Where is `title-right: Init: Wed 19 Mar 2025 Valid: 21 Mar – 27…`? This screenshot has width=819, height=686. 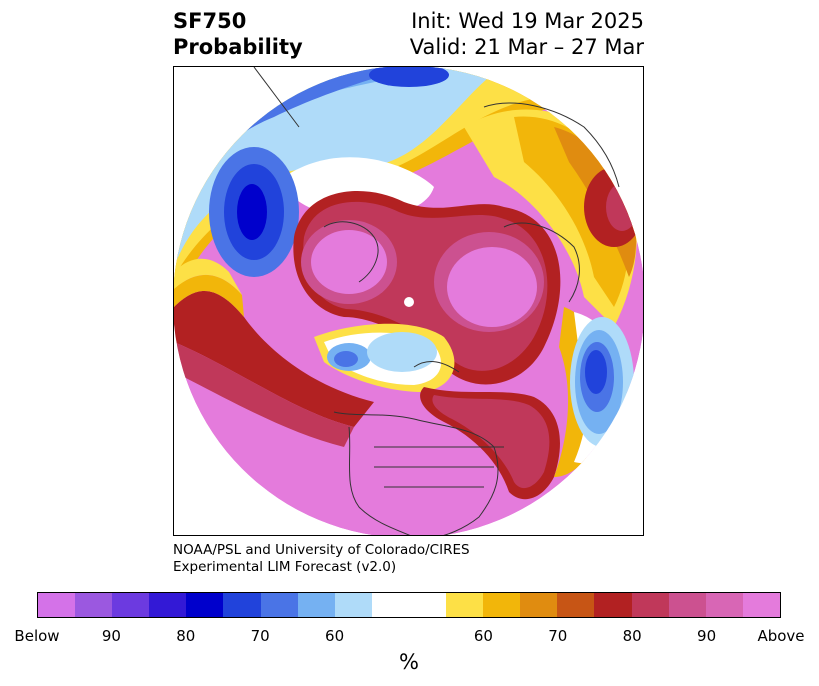 title-right: Init: Wed 19 Mar 2025 Valid: 21 Mar – 27… is located at coordinates (527, 34).